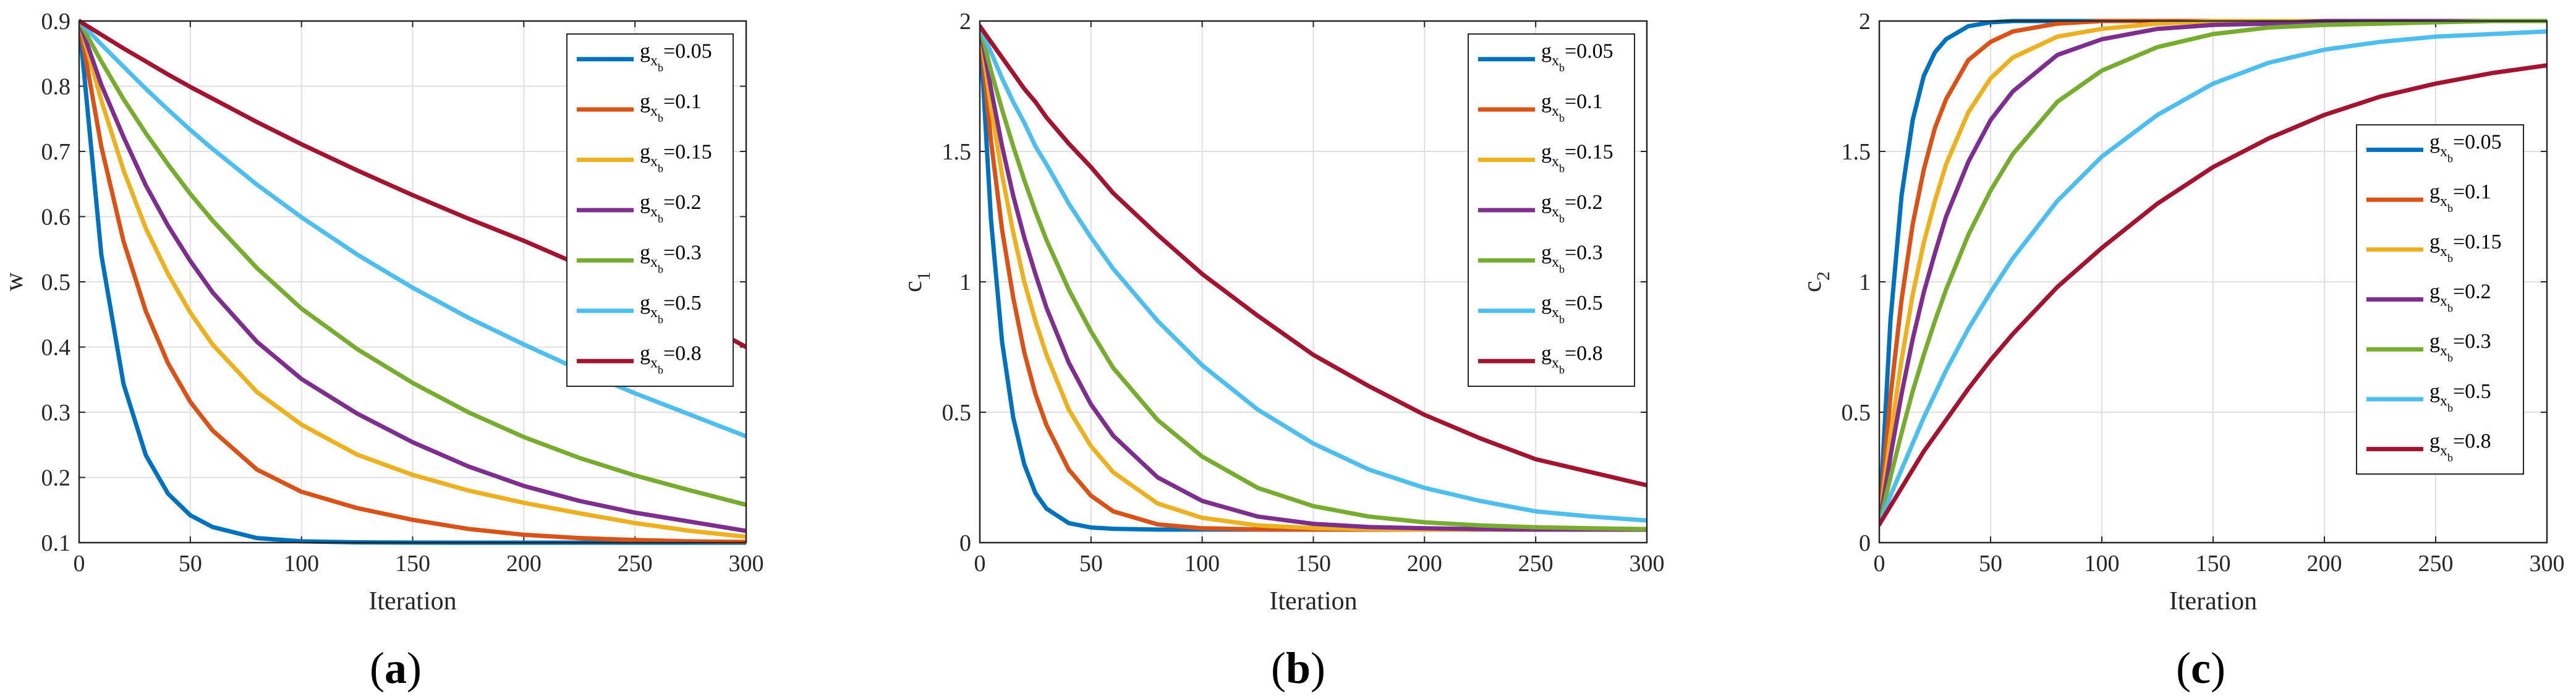  Describe the element at coordinates (1812, 286) in the screenshot. I see `y-axis-label-main: c` at that location.